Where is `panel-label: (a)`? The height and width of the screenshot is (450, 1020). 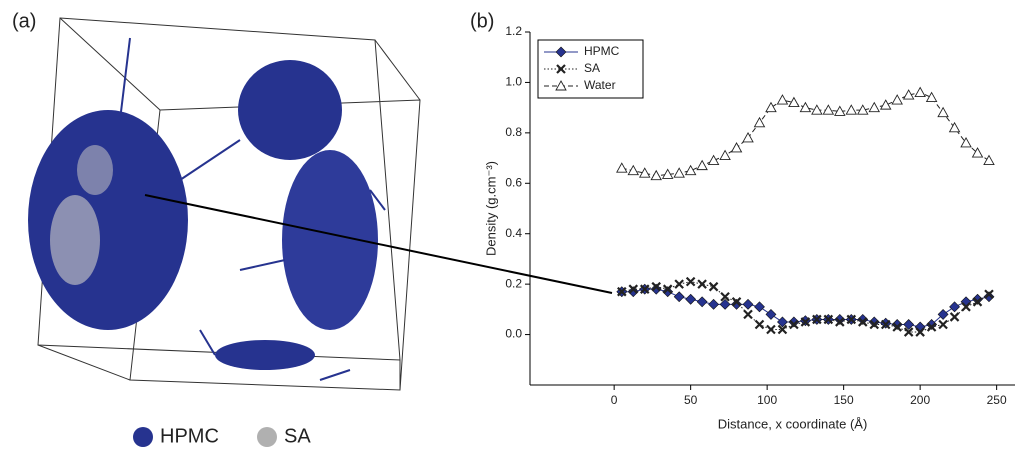 panel-label: (a) is located at coordinates (24, 21).